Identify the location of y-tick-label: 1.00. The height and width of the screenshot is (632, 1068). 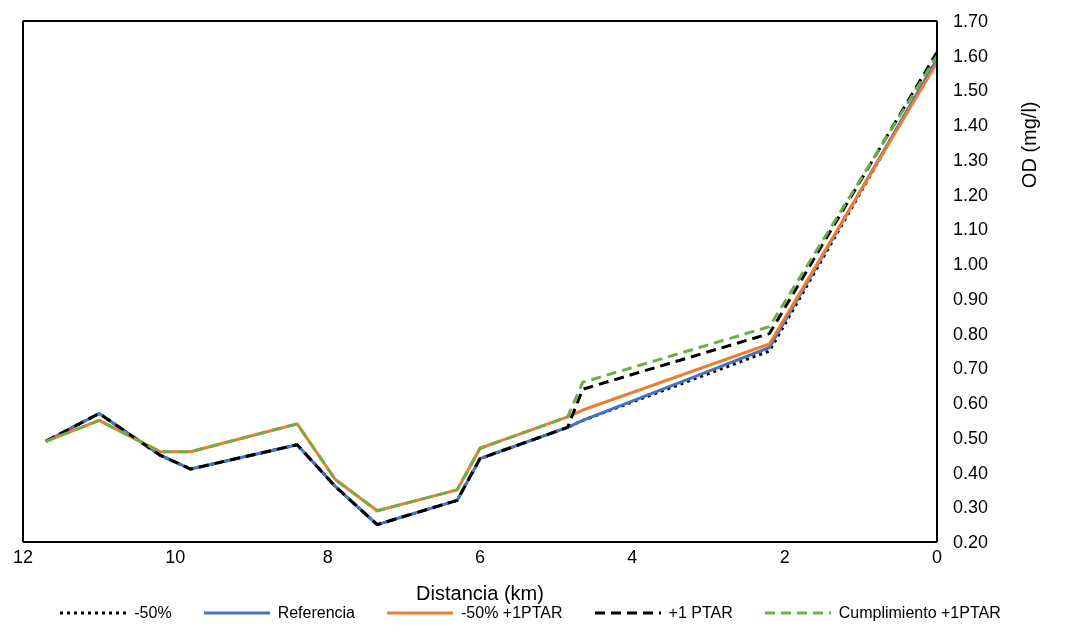
(971, 264).